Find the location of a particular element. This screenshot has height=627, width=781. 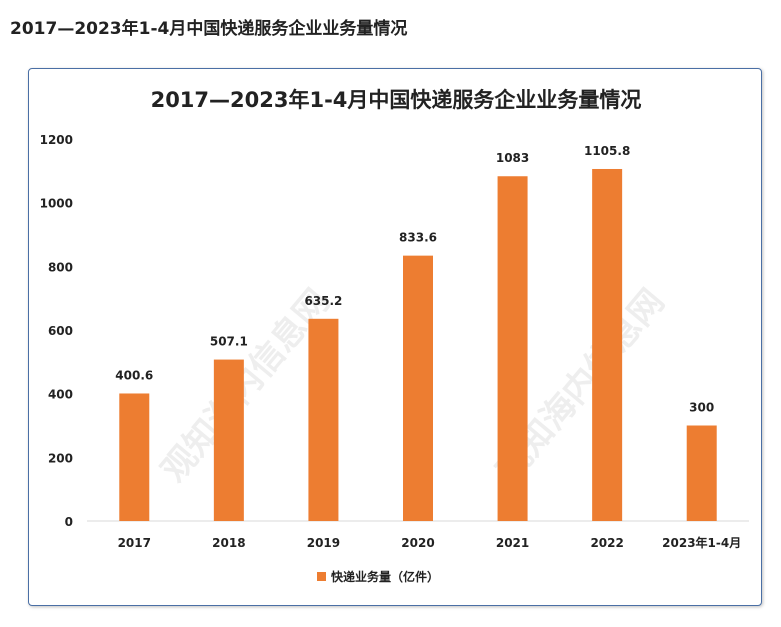

page-heading: 2017—2023年1-4月中国快递服务企业业务量情况 is located at coordinates (209, 29).